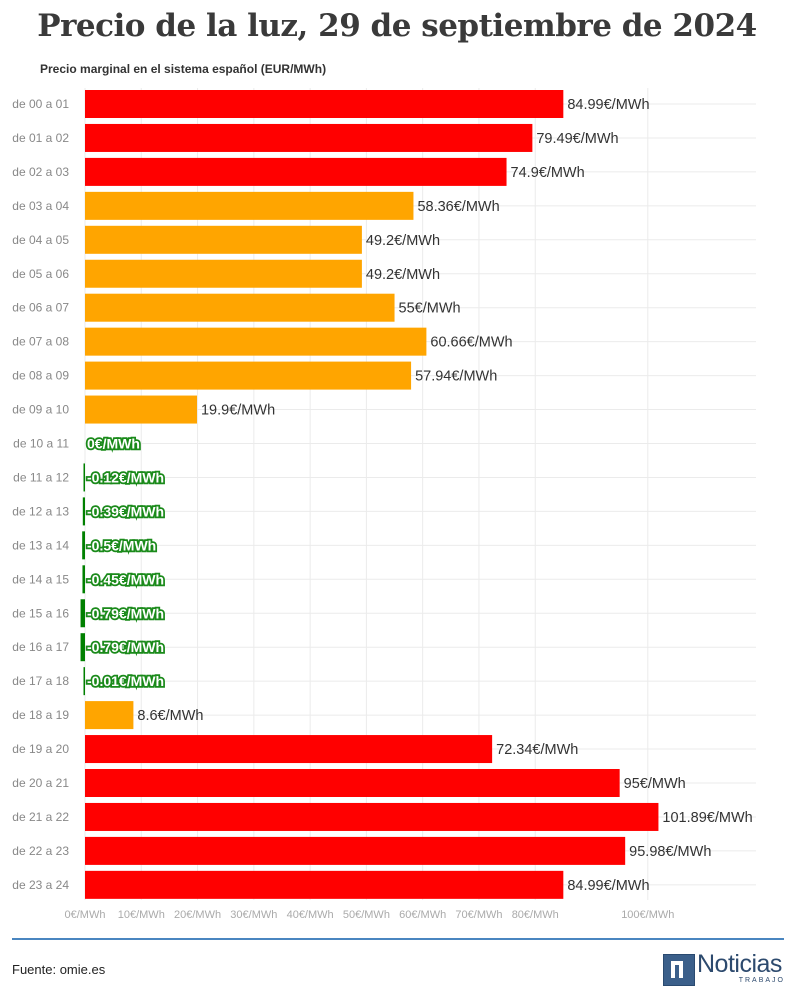  I want to click on value-label: -0.5€/MWh, so click(121, 545).